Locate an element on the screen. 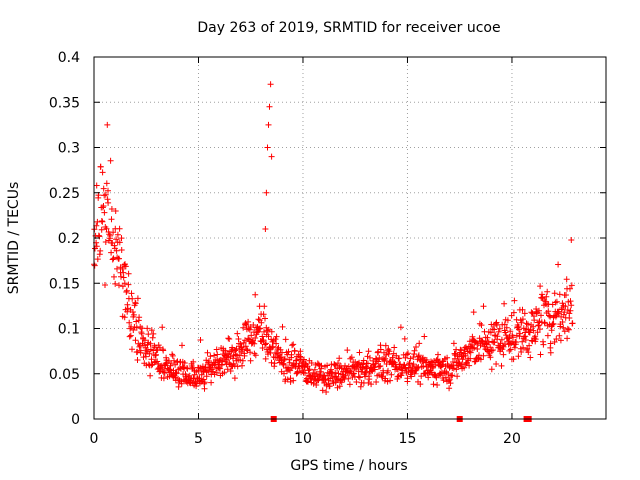 The height and width of the screenshot is (480, 640). y-tick-label: 0.4 is located at coordinates (69, 58).